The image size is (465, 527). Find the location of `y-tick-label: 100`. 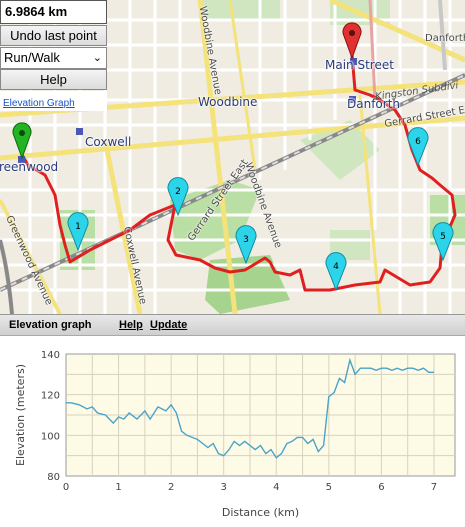

y-tick-label: 100 is located at coordinates (50, 436).